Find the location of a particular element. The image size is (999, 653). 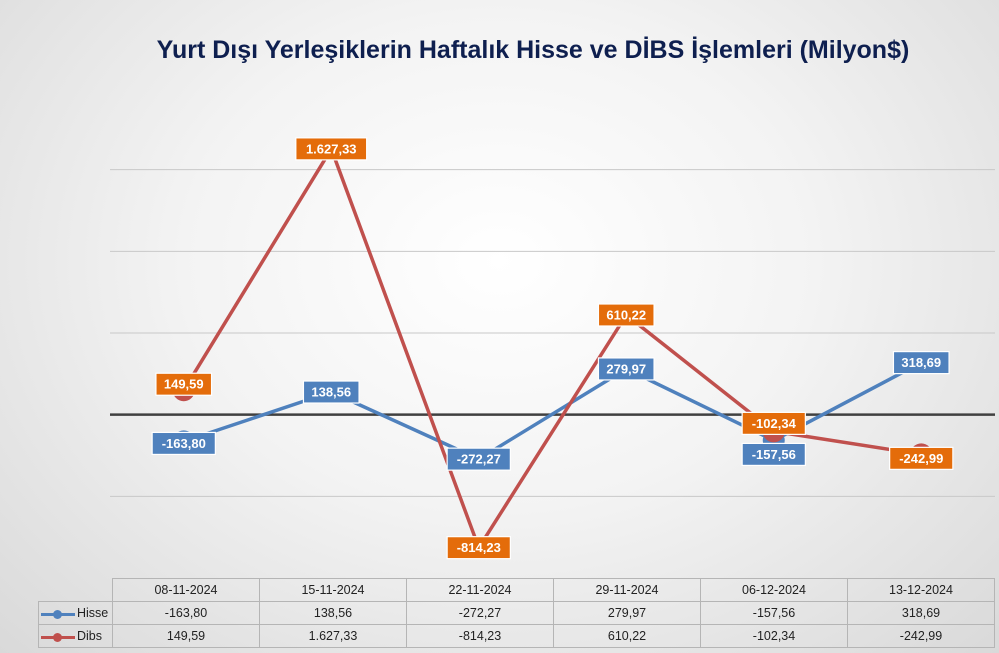

data-label-dibs: -814,23 is located at coordinates (478, 548).